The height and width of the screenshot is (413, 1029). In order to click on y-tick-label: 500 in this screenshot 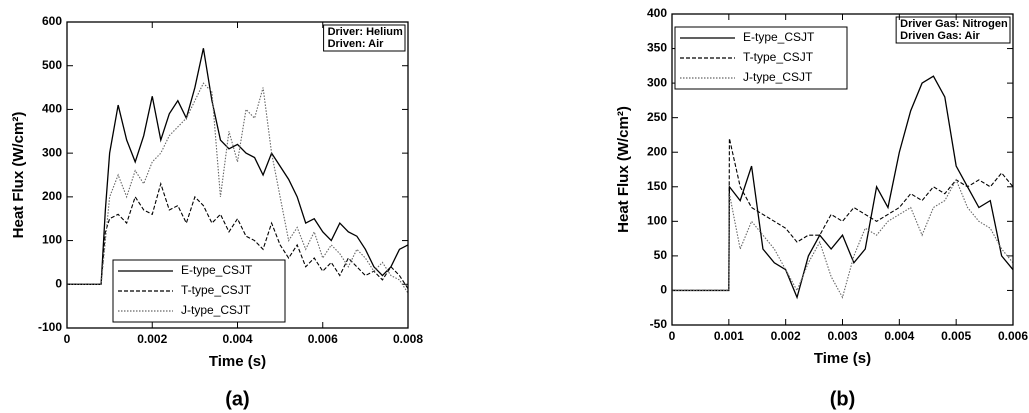, I will do `click(52, 65)`.